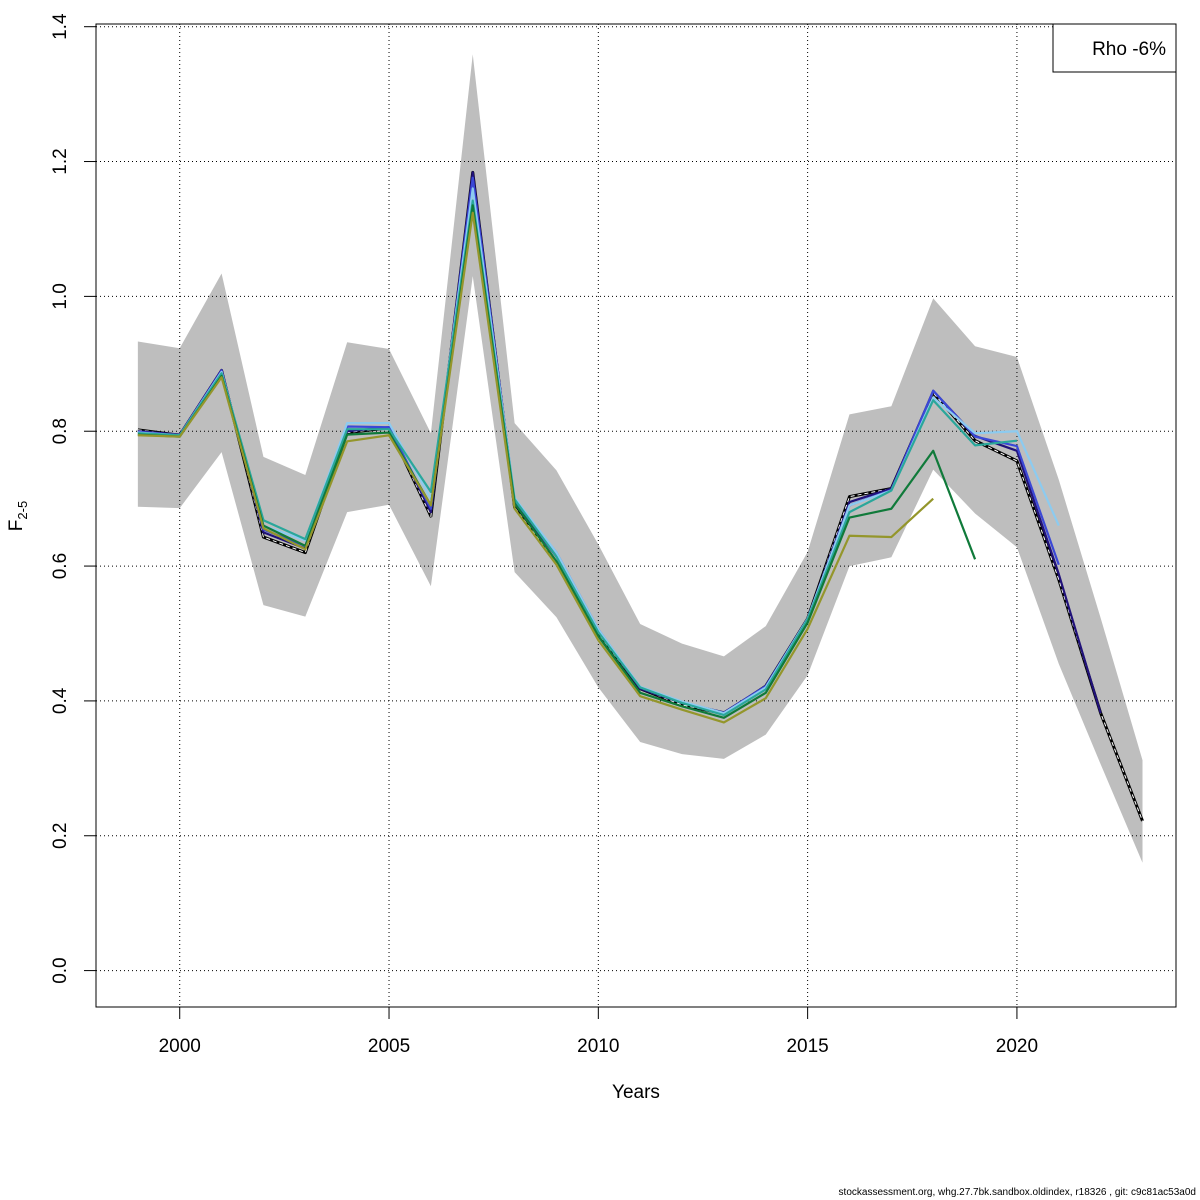  I want to click on legend-box, so click(1114, 48).